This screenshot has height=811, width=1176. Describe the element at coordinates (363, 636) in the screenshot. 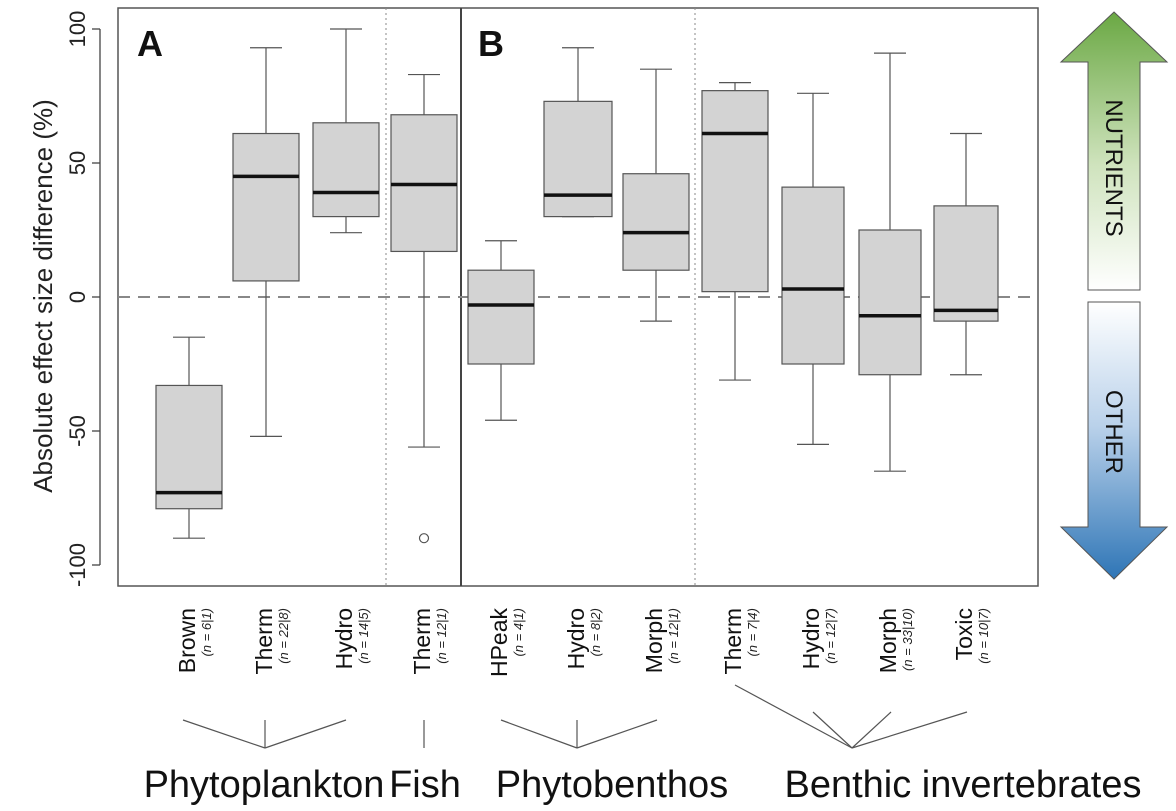

I see `category-n-label: (n = 14|5)` at that location.